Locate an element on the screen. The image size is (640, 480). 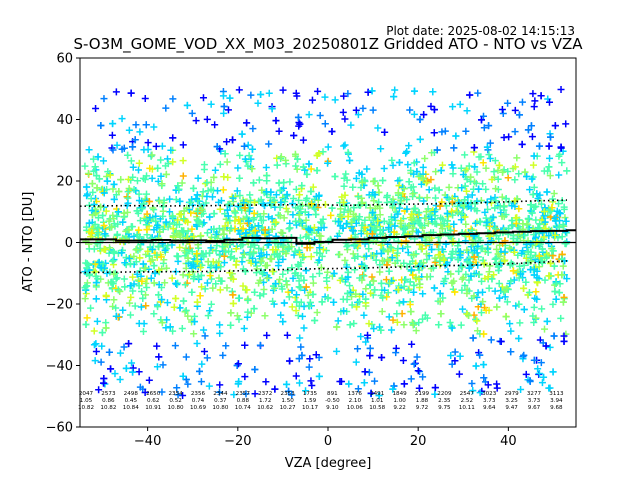
bin-label: 9.68 is located at coordinates (556, 408).